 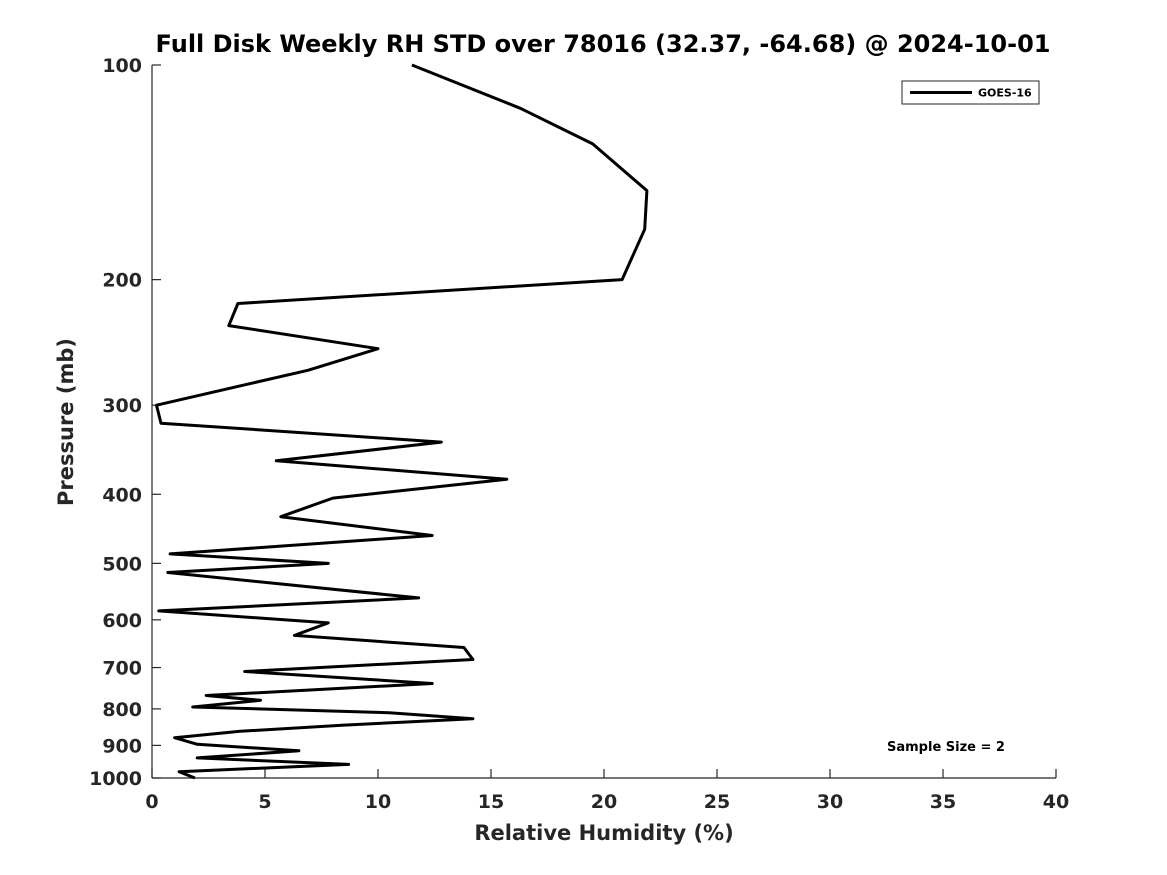 What do you see at coordinates (717, 802) in the screenshot?
I see `x-tick-label: 25` at bounding box center [717, 802].